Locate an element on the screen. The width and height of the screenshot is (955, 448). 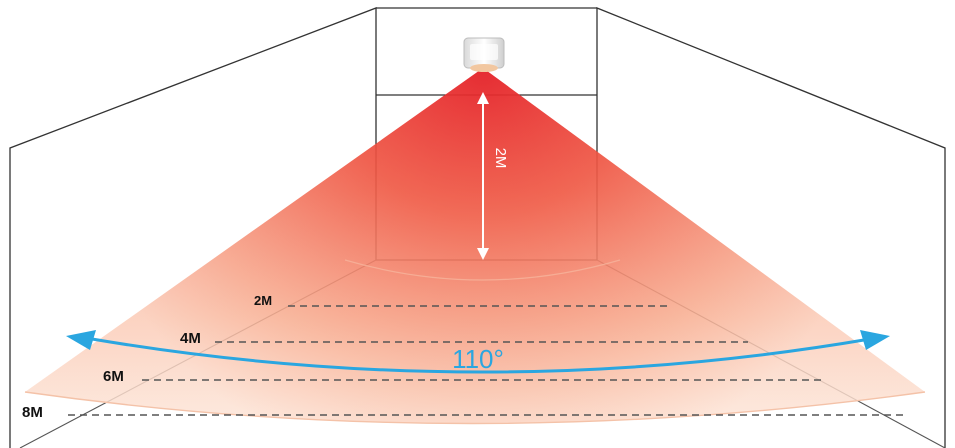
distance-label-8m: 8M is located at coordinates (32, 412).